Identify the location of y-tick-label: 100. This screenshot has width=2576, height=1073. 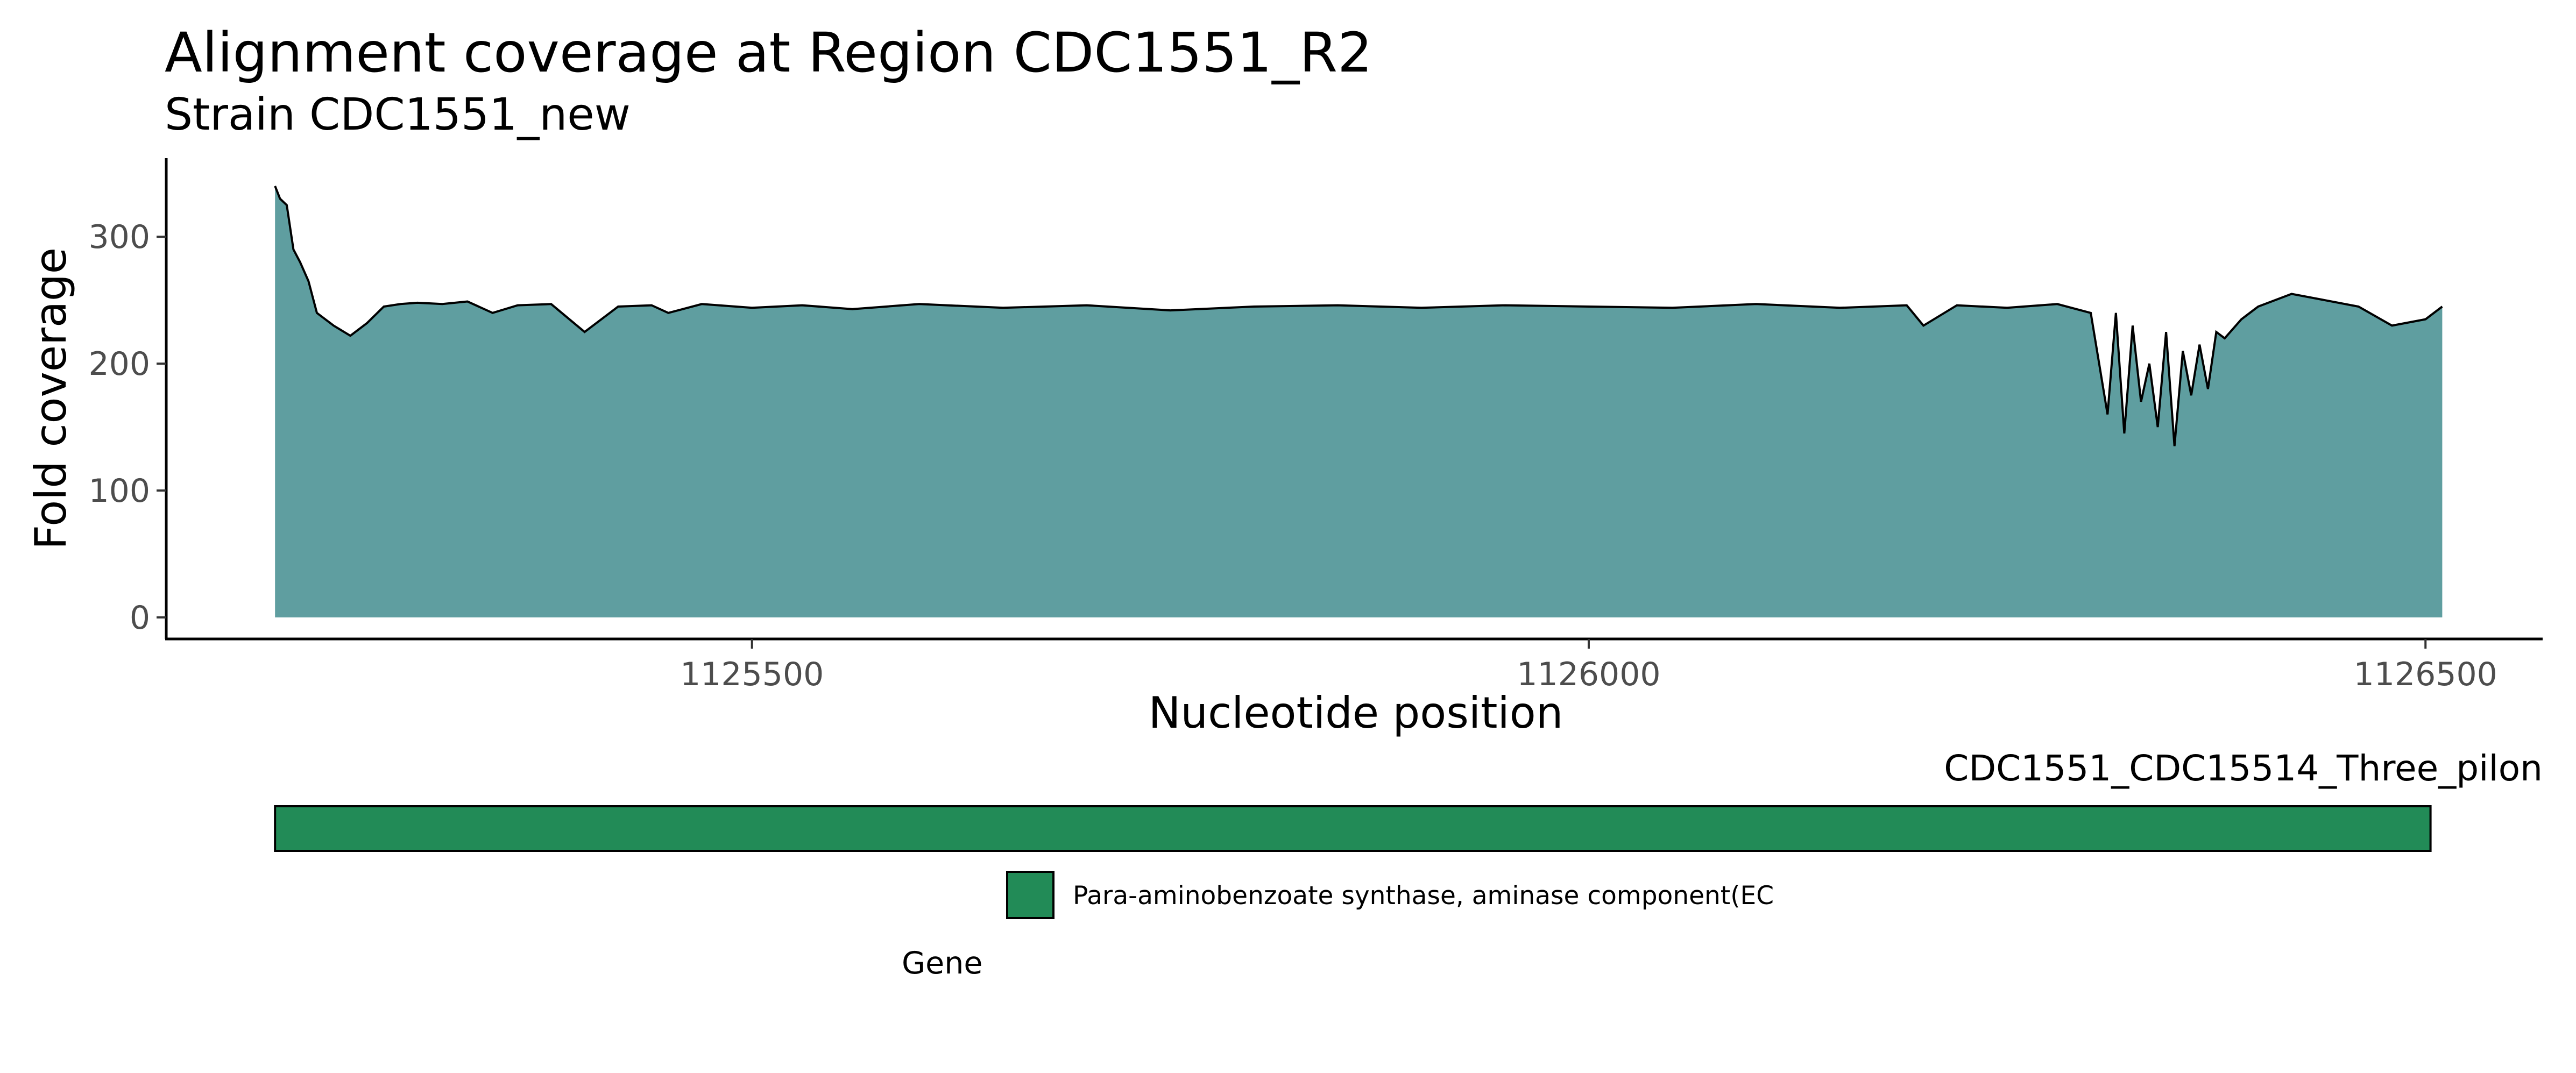
(119, 491).